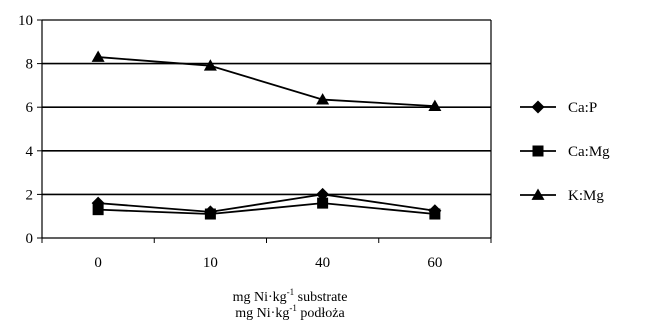  Describe the element at coordinates (30, 65) in the screenshot. I see `y-tick-label: 8` at that location.